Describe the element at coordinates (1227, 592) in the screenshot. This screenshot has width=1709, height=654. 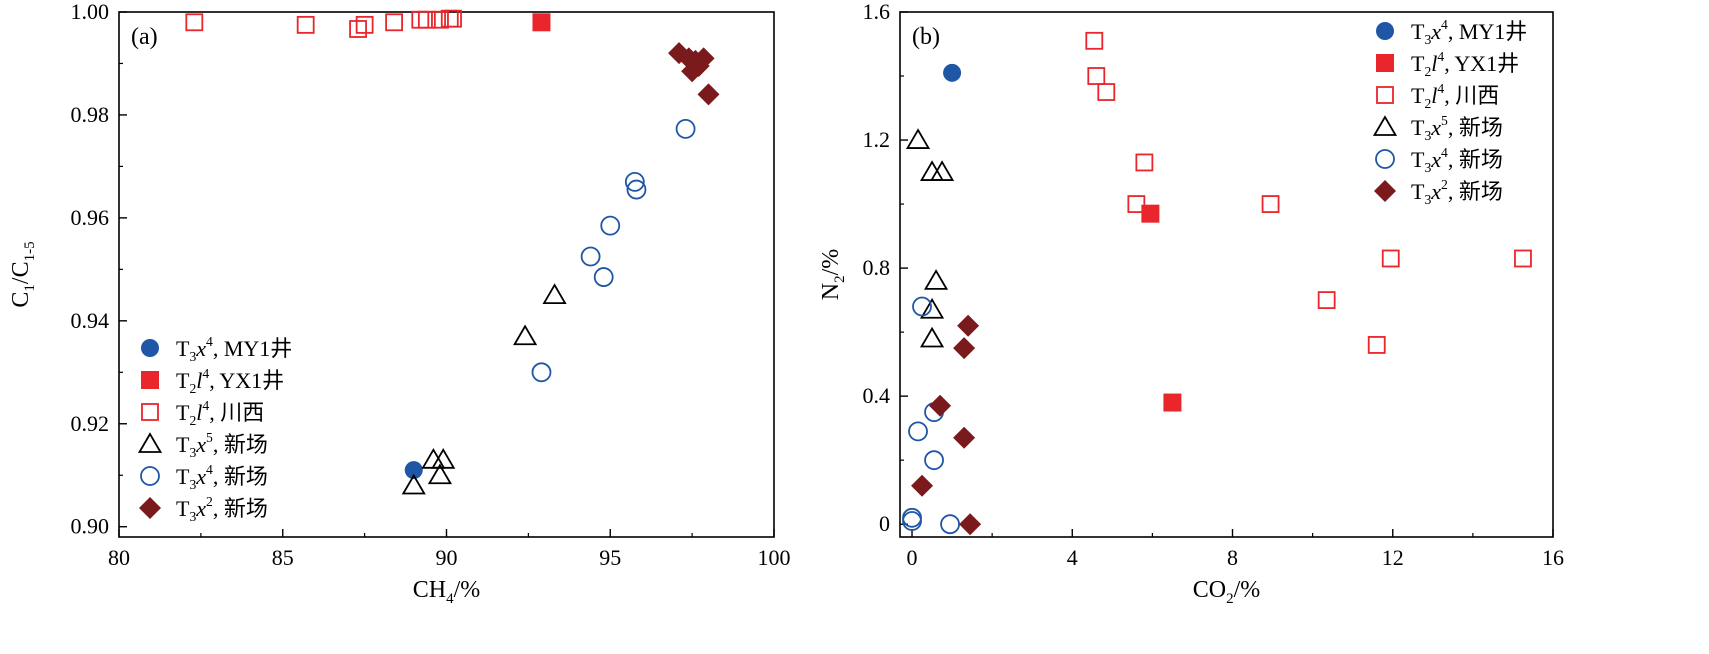
I see `x-axis-label: CO2/%` at that location.